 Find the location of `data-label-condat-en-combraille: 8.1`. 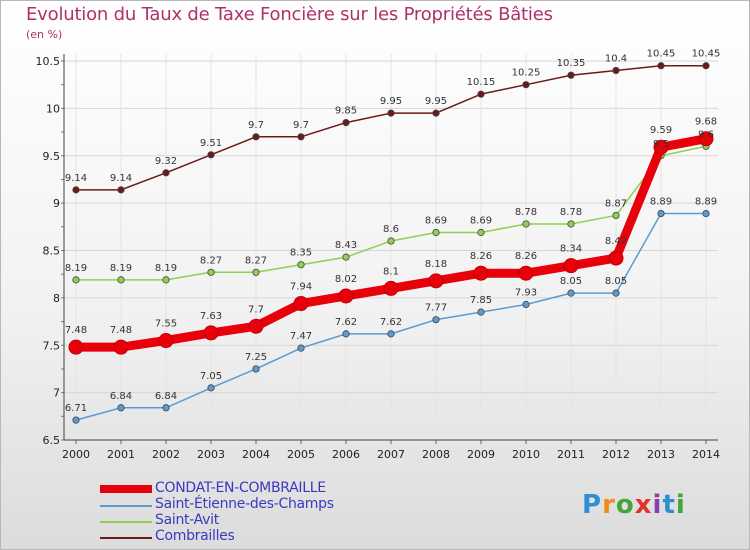

data-label-condat-en-combraille: 8.1 is located at coordinates (391, 271).